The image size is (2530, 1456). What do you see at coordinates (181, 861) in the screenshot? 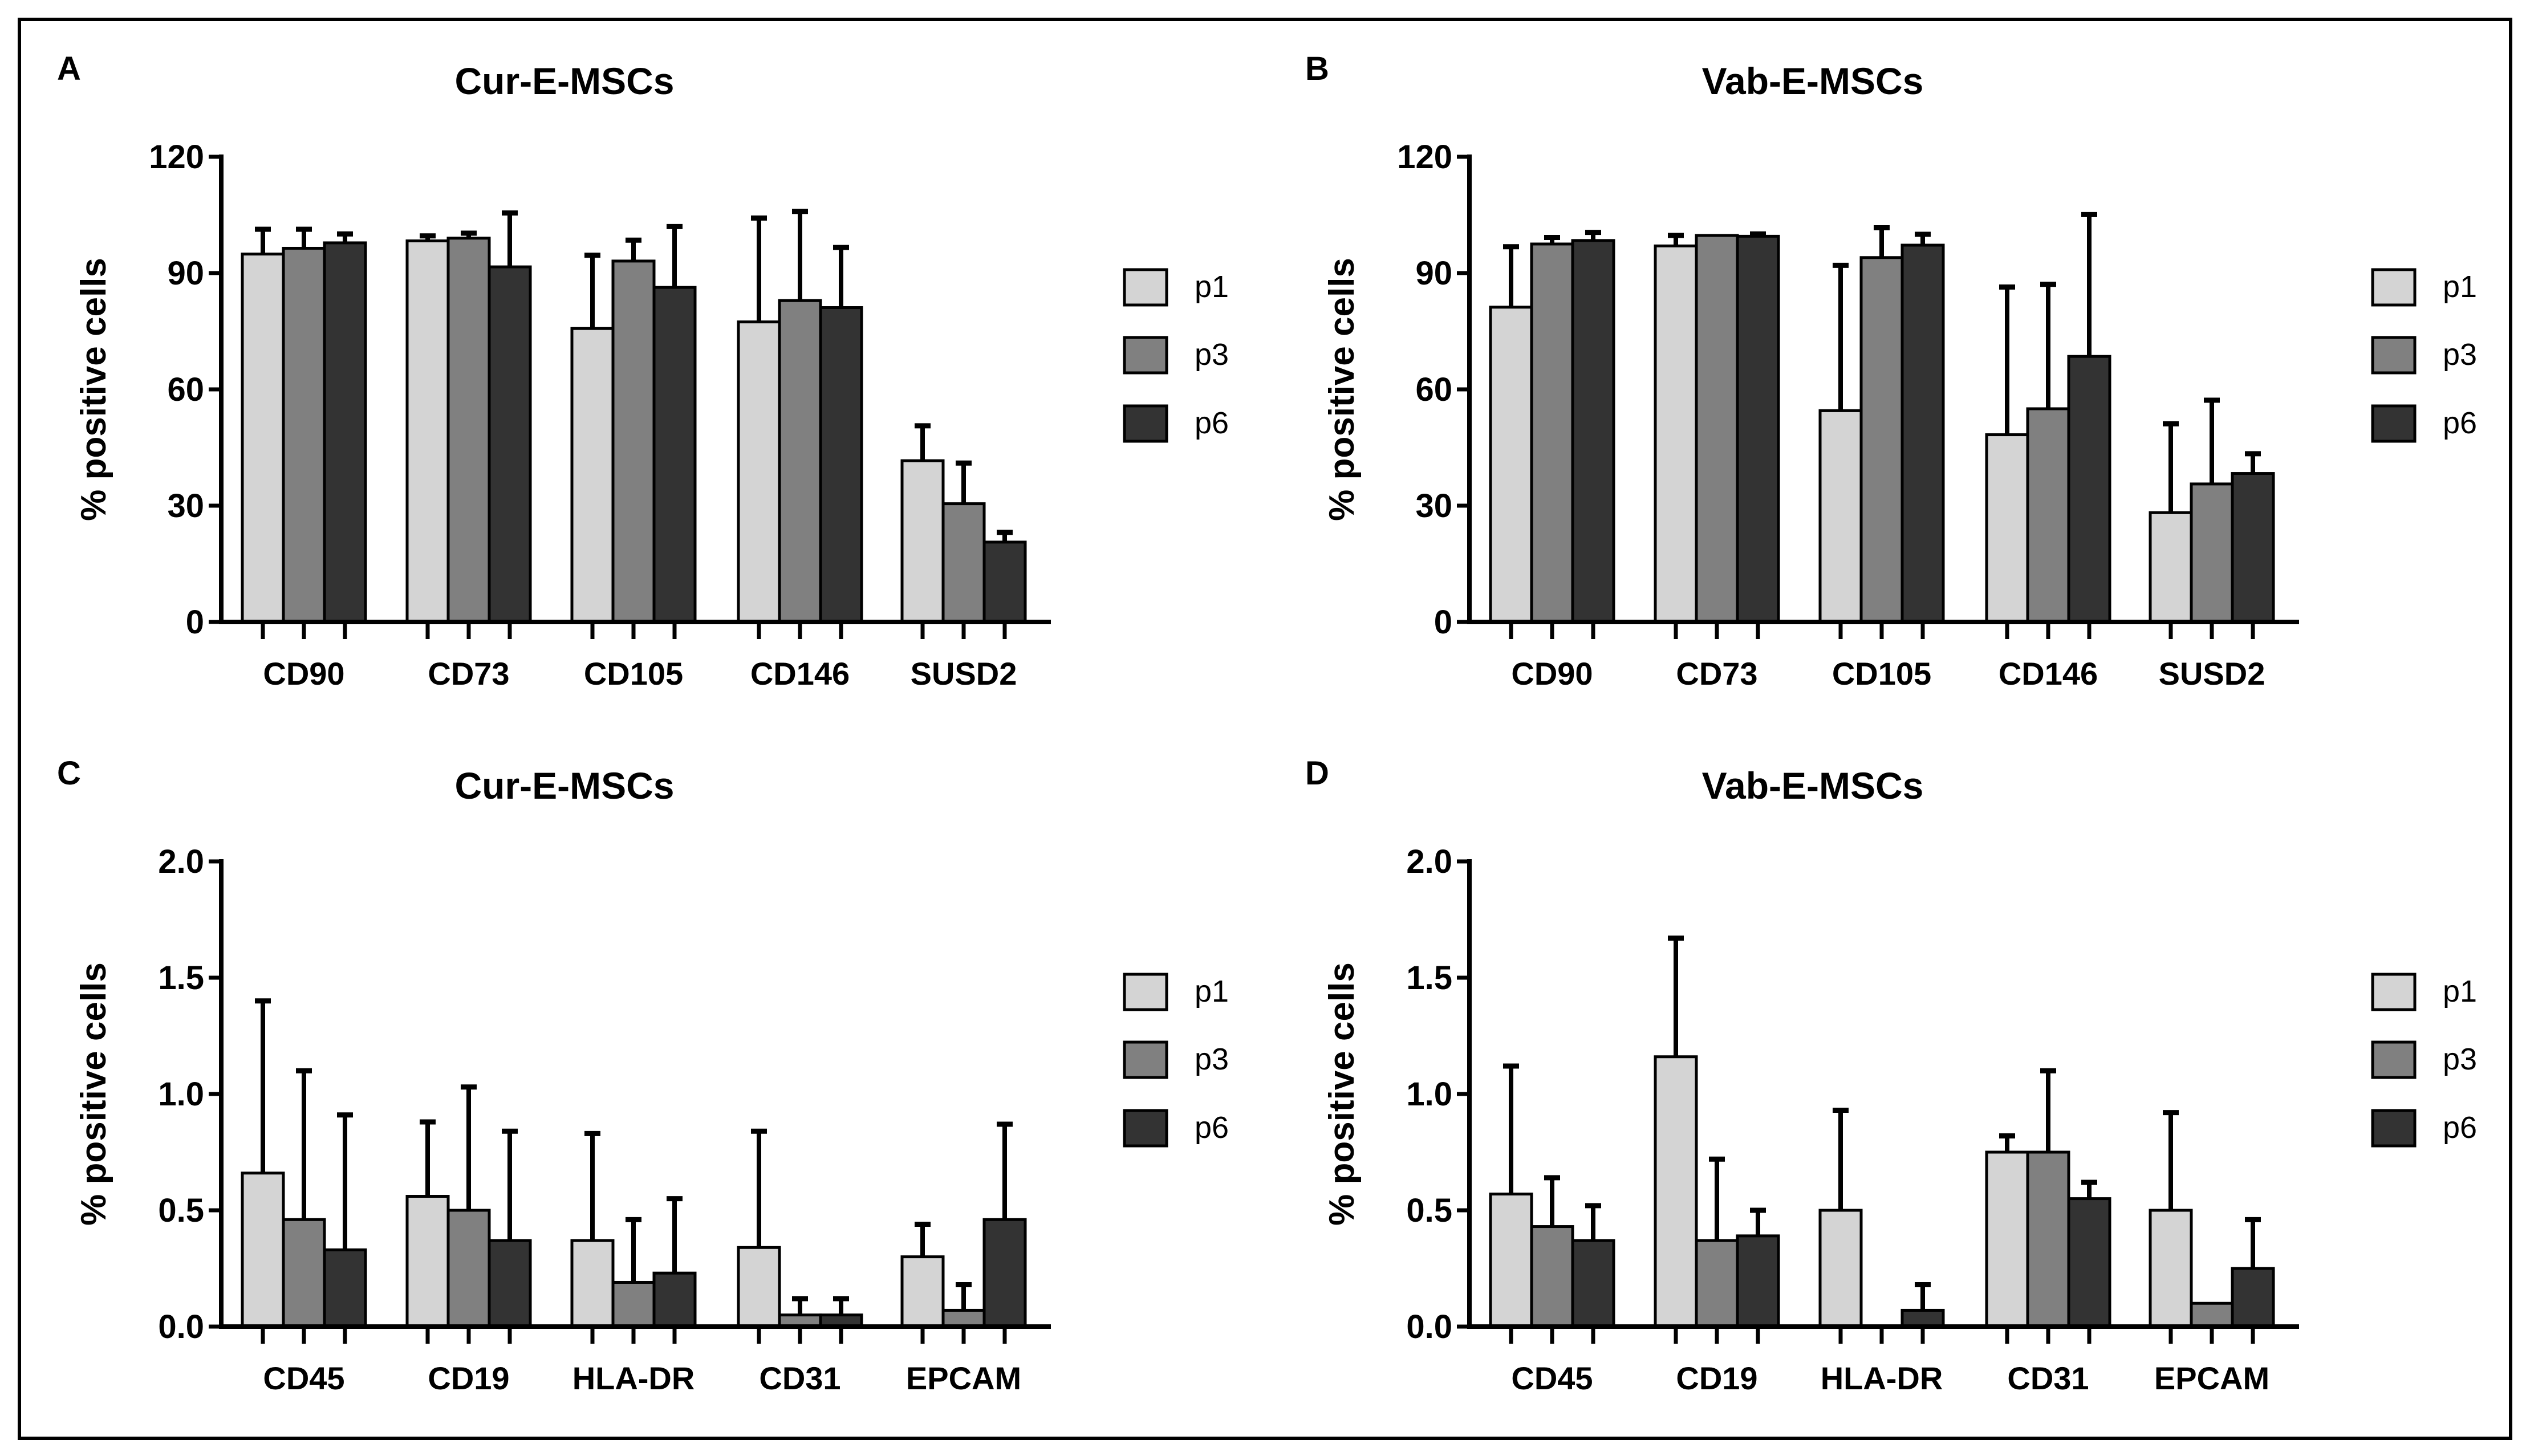
I see `y-tick-label: 2.0` at bounding box center [181, 861].